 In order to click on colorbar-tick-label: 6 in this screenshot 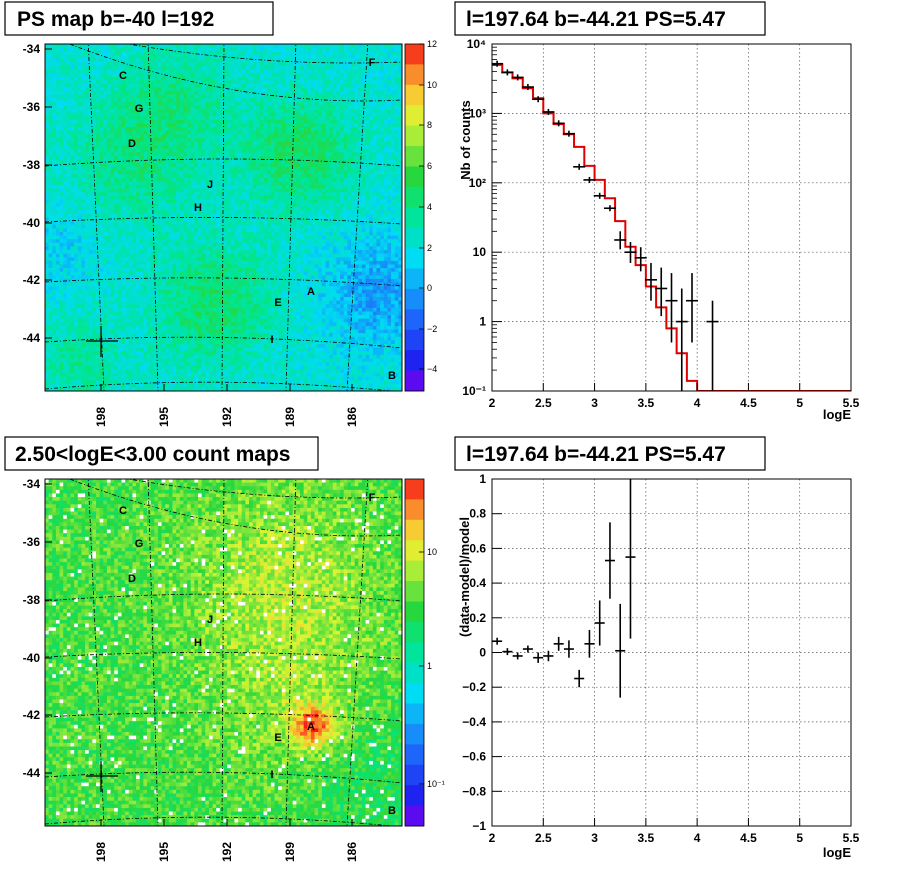, I will do `click(429, 166)`.